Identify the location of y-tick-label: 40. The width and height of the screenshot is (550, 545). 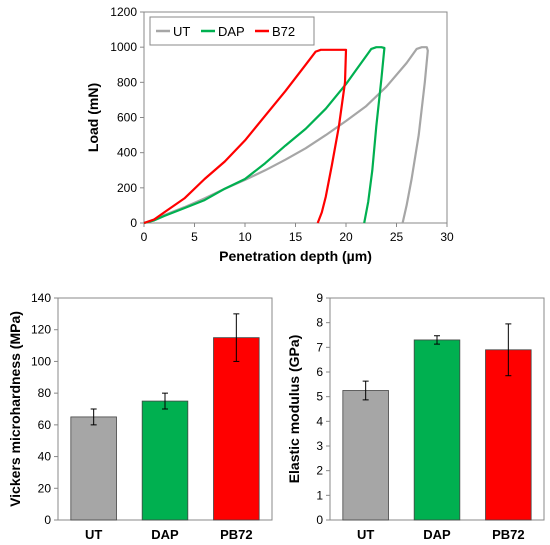
(45, 457).